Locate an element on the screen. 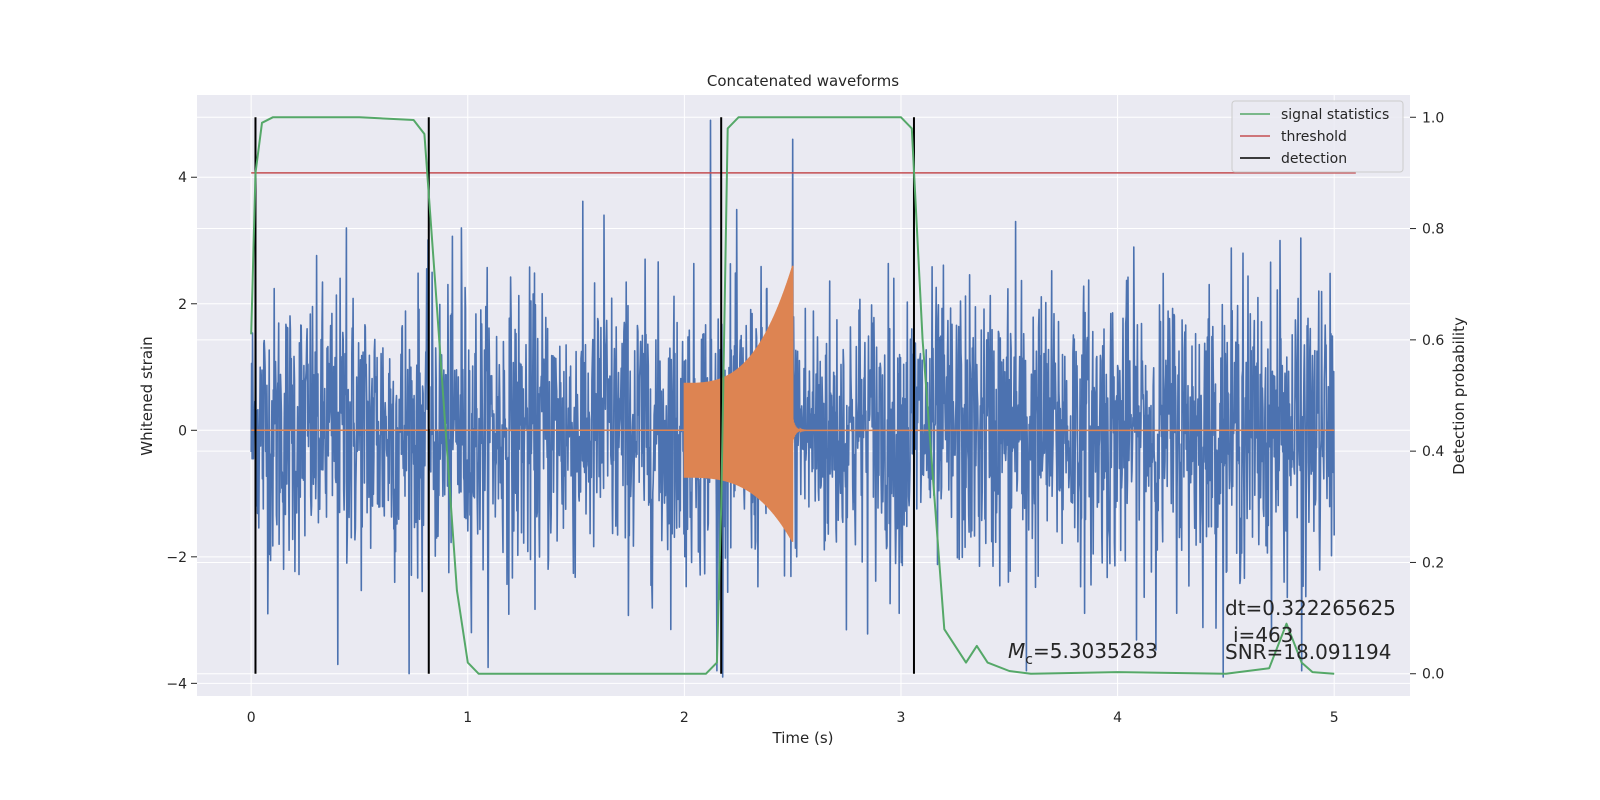  y-tick-label: 4 is located at coordinates (182, 178).